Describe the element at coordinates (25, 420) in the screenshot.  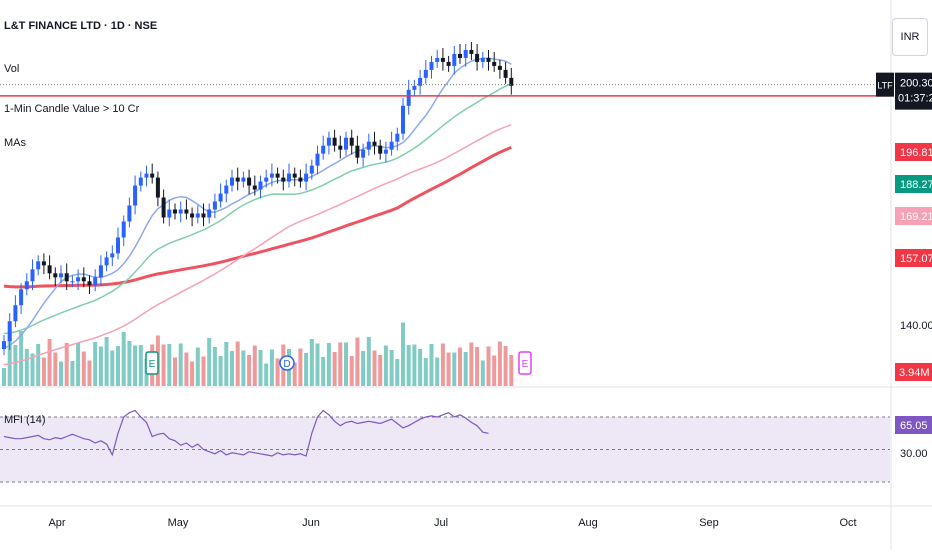
I see `legend-mfi: MFI (14)` at that location.